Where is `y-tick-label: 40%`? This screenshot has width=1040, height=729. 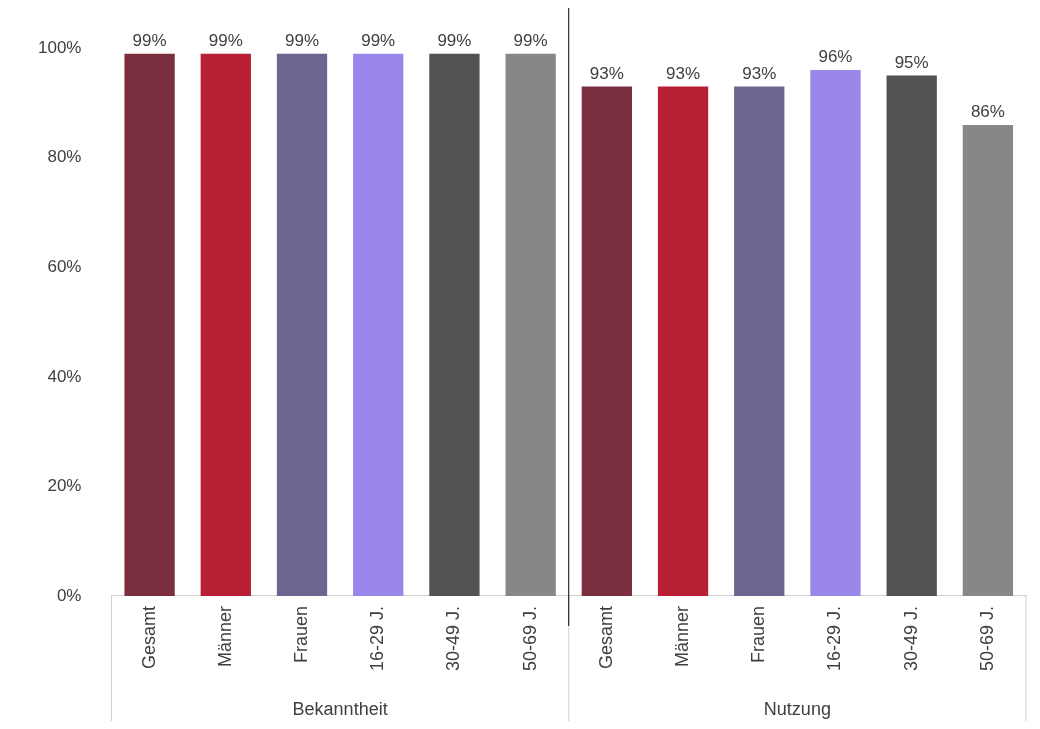 y-tick-label: 40% is located at coordinates (64, 376).